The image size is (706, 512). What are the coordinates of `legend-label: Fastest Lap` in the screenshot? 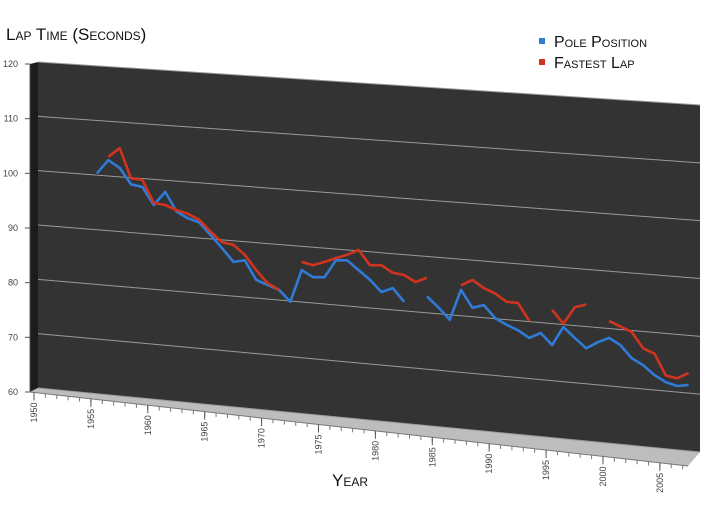 It's located at (594, 63).